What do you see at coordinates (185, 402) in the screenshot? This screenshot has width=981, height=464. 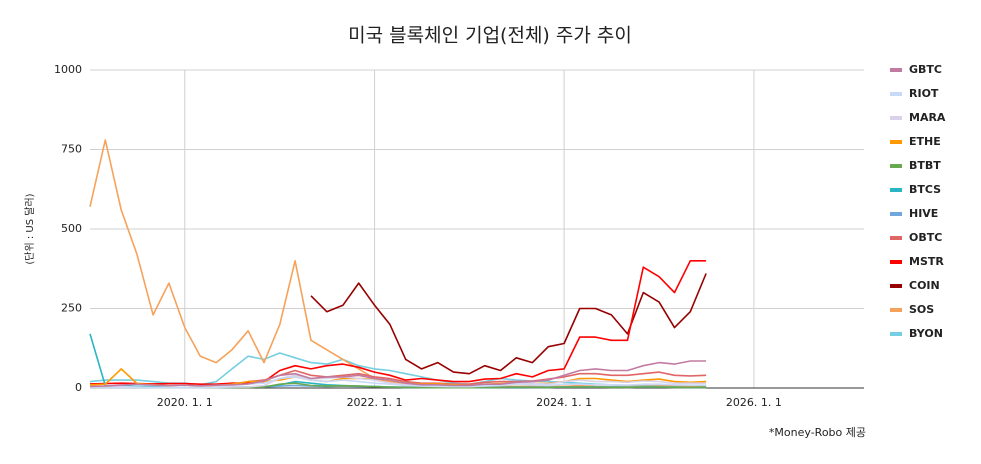 I see `x-tick-label: 2020. 1. 1` at bounding box center [185, 402].